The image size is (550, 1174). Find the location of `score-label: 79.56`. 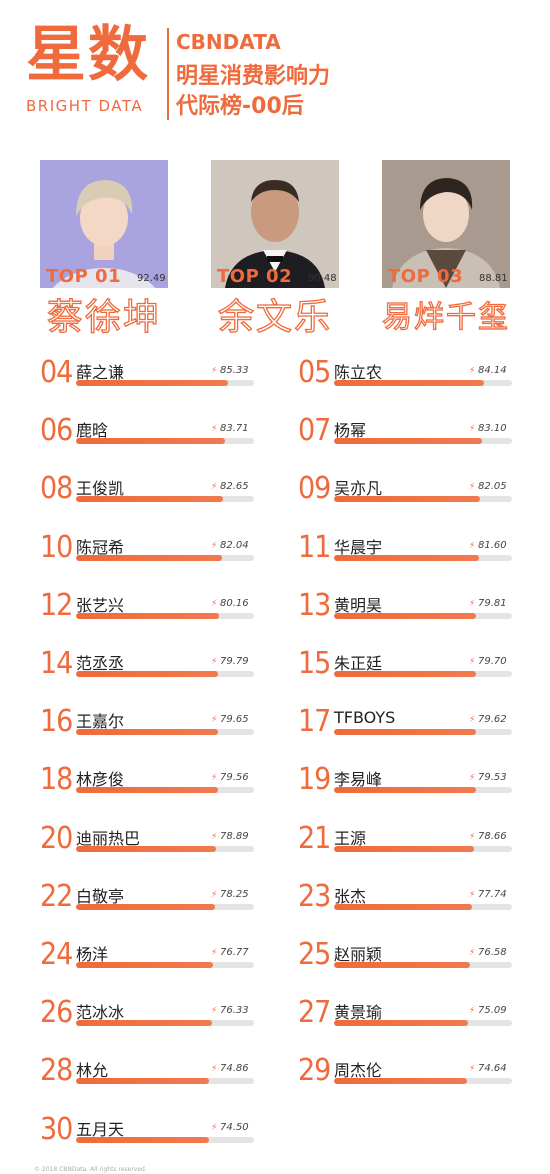

score-label: 79.56 is located at coordinates (234, 777).